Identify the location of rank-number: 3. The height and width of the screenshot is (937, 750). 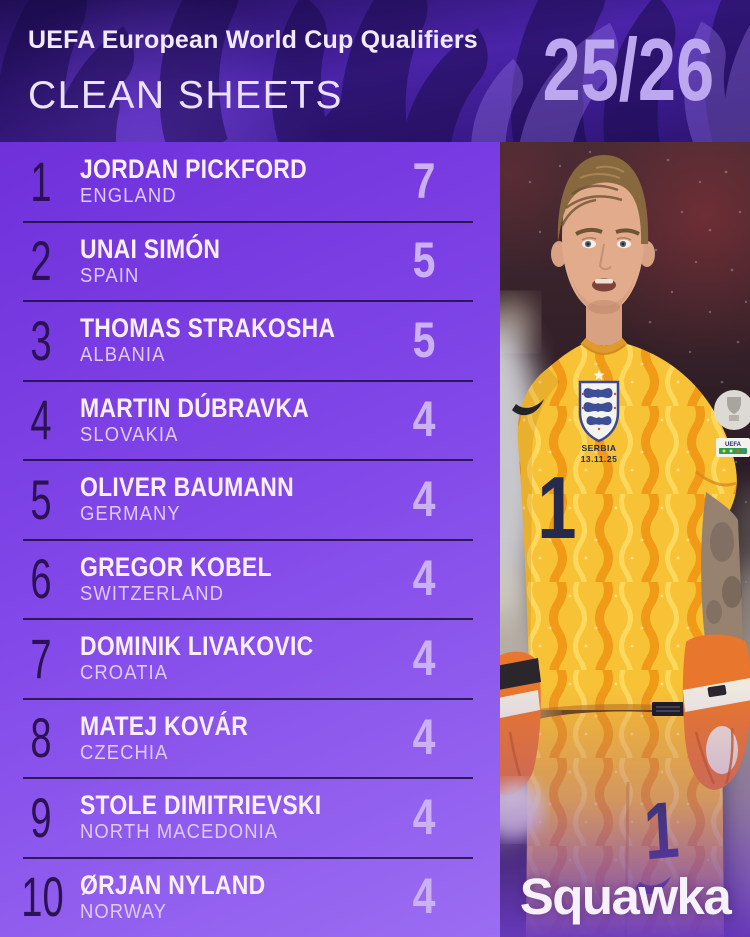
(41, 340).